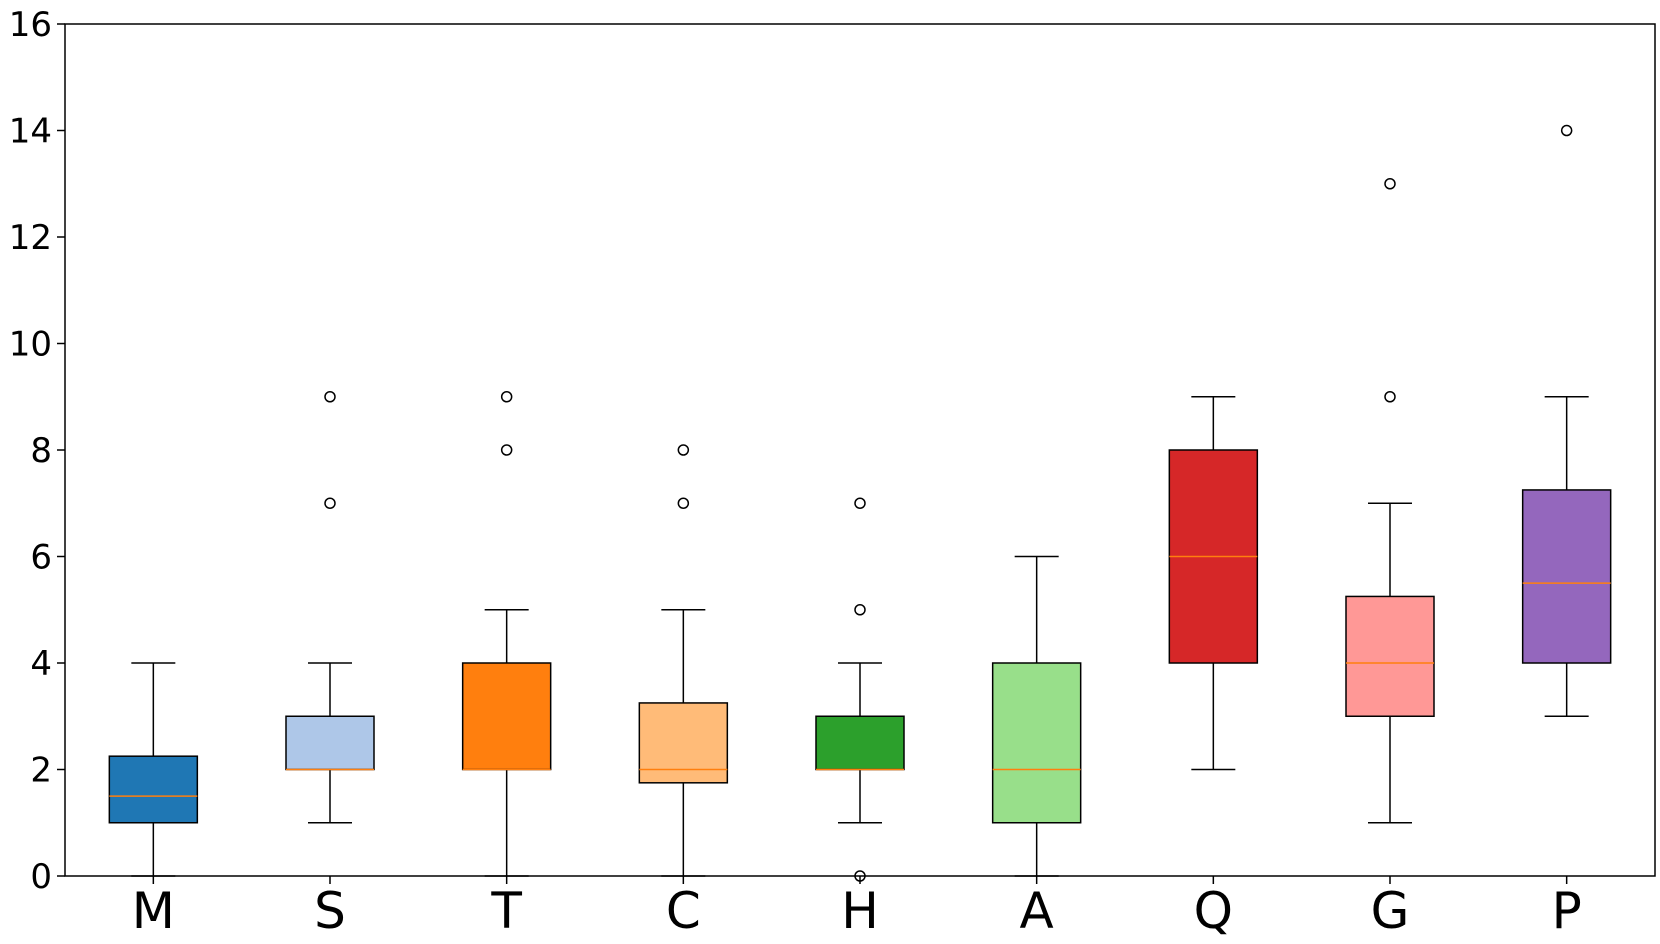 The width and height of the screenshot is (1660, 944). What do you see at coordinates (41, 771) in the screenshot?
I see `y-tick-label: 2` at bounding box center [41, 771].